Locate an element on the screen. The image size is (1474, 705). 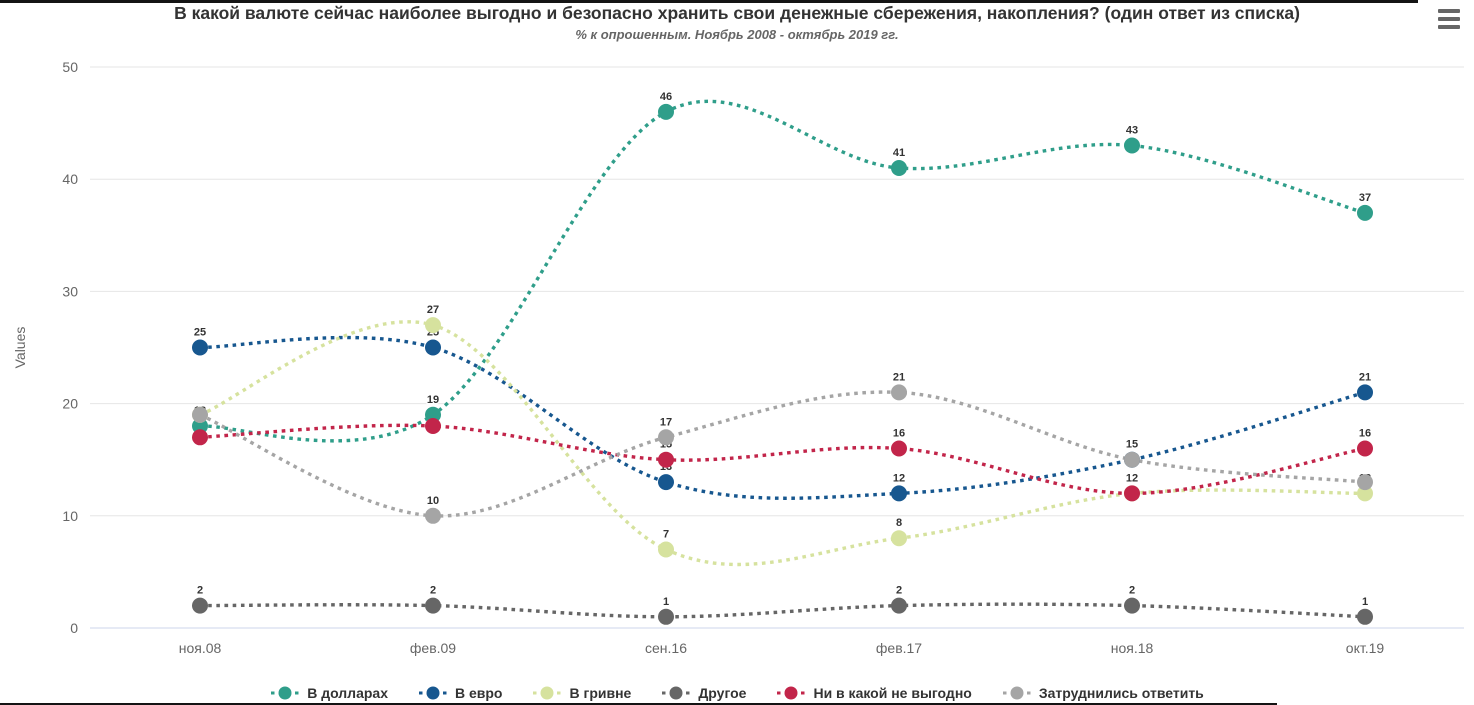
top-border-line is located at coordinates (709, 1).